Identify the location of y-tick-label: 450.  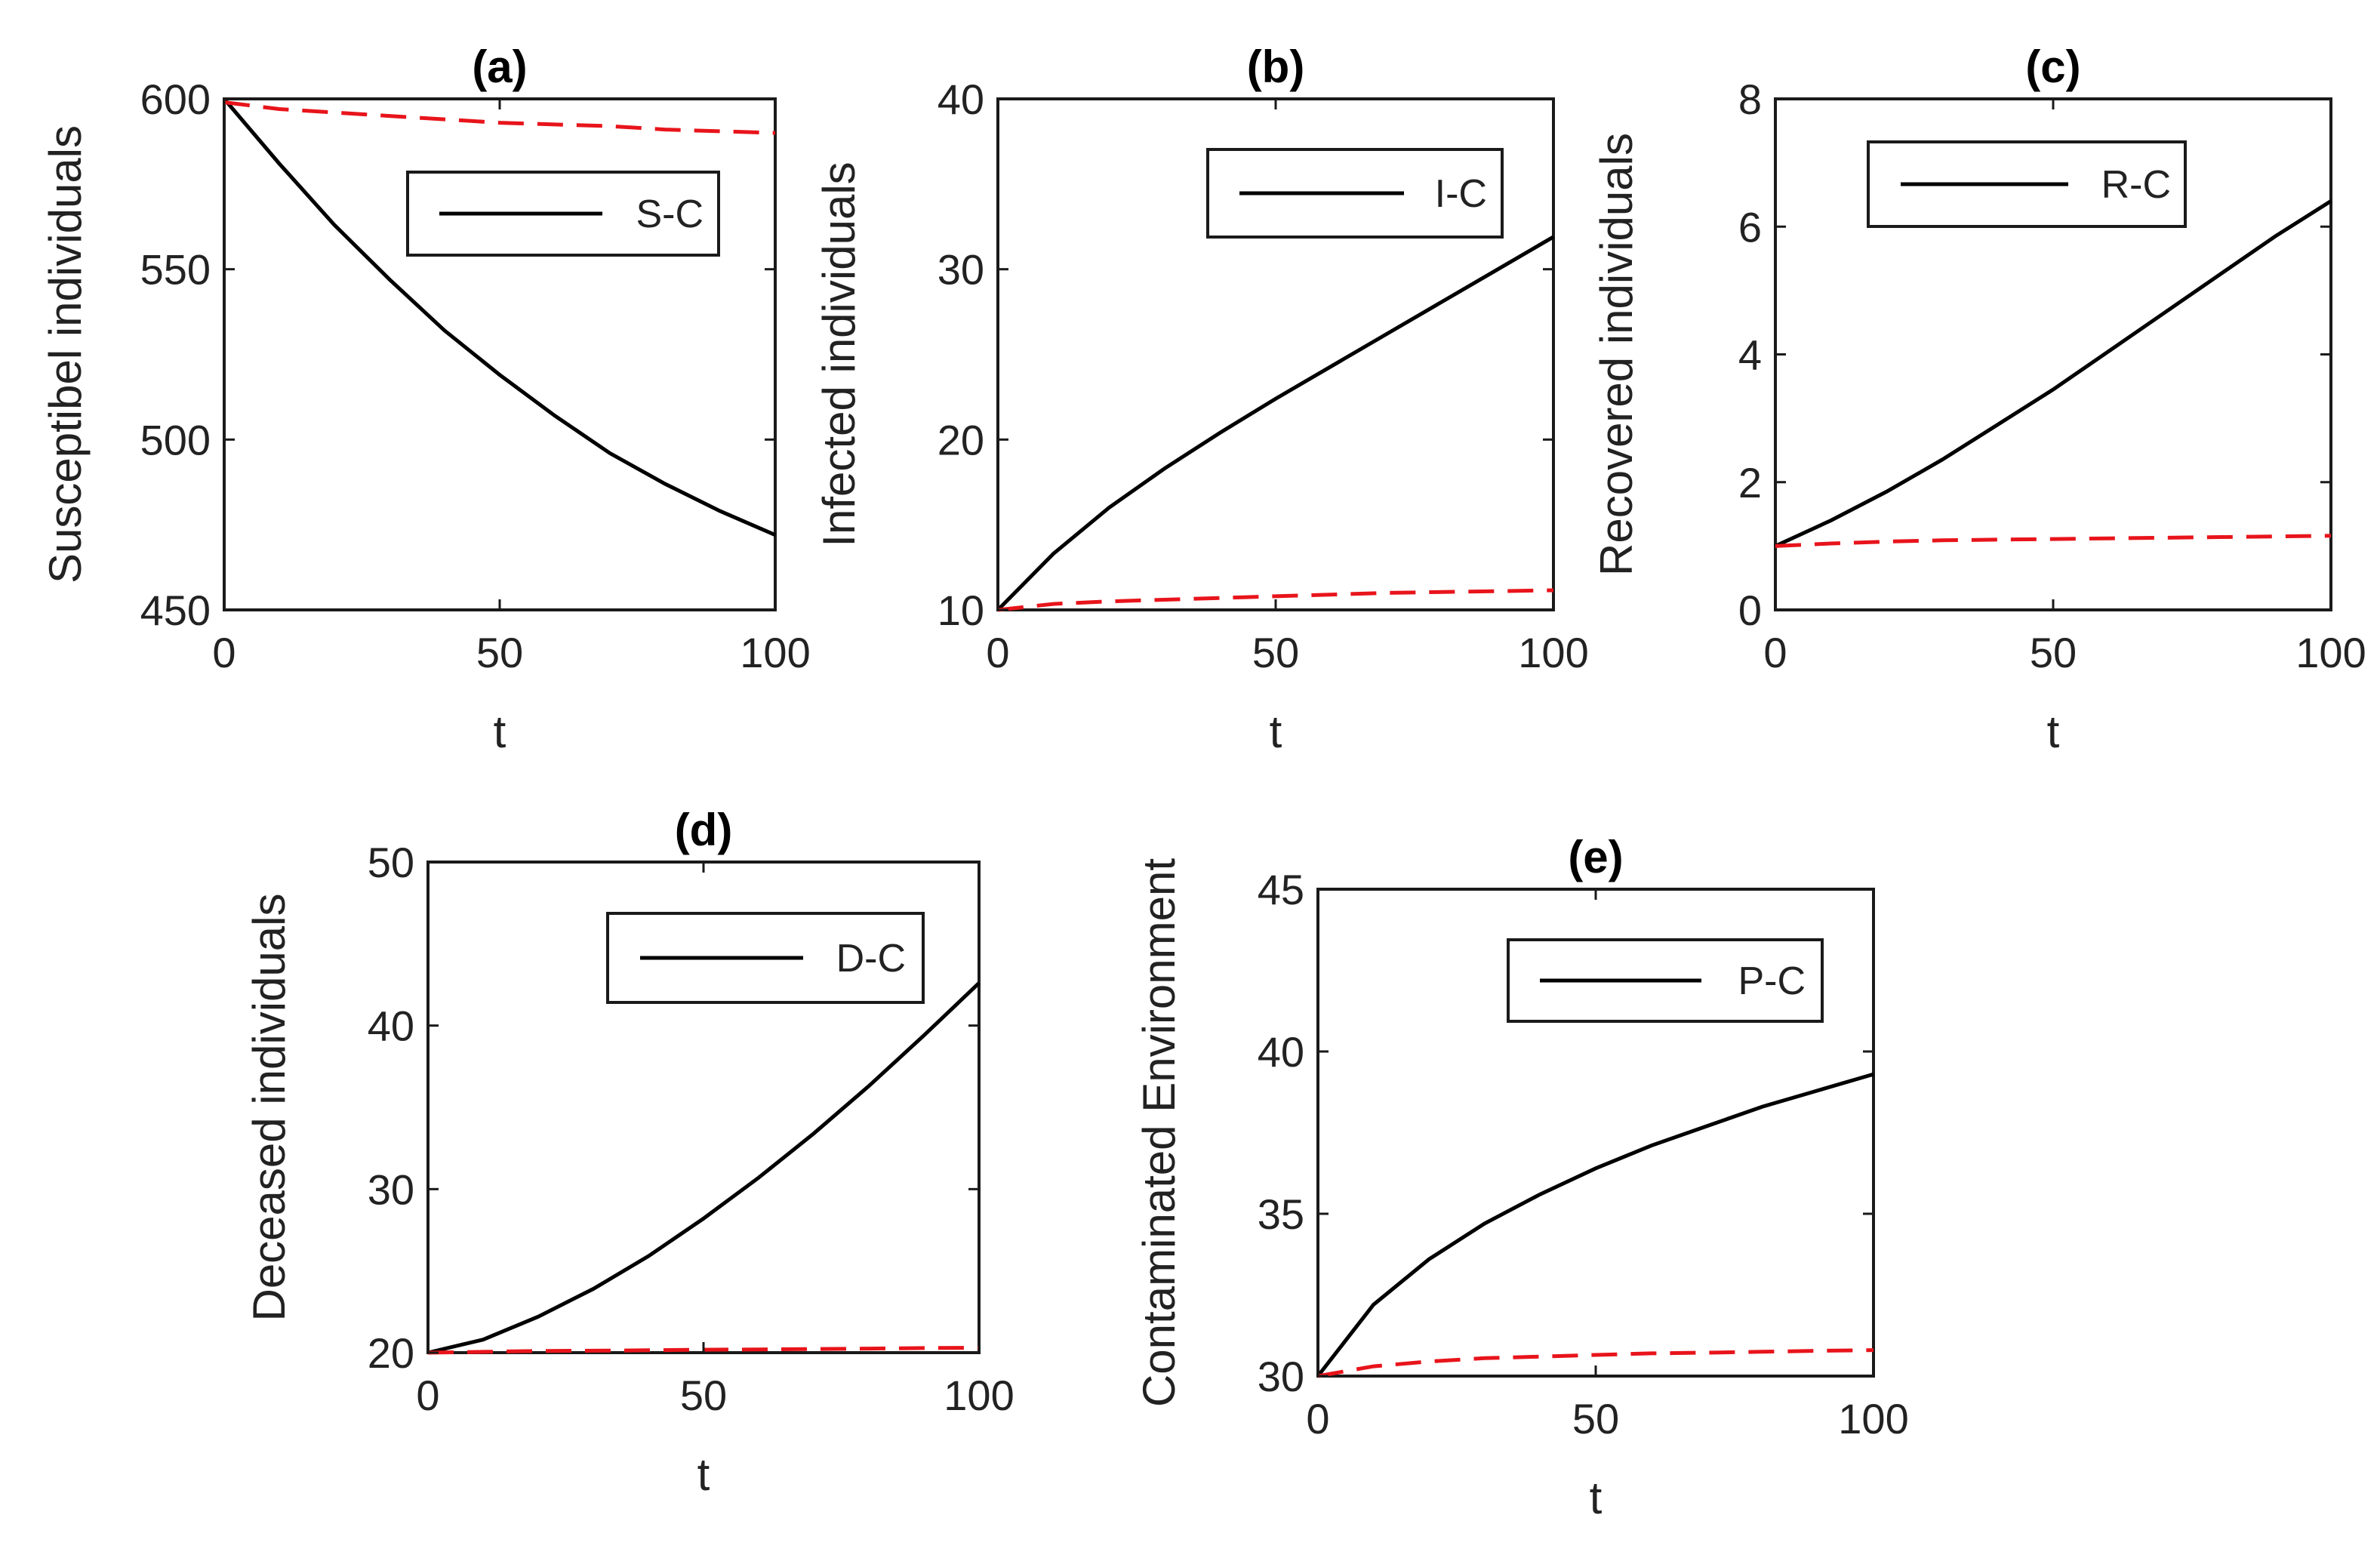
(175, 610).